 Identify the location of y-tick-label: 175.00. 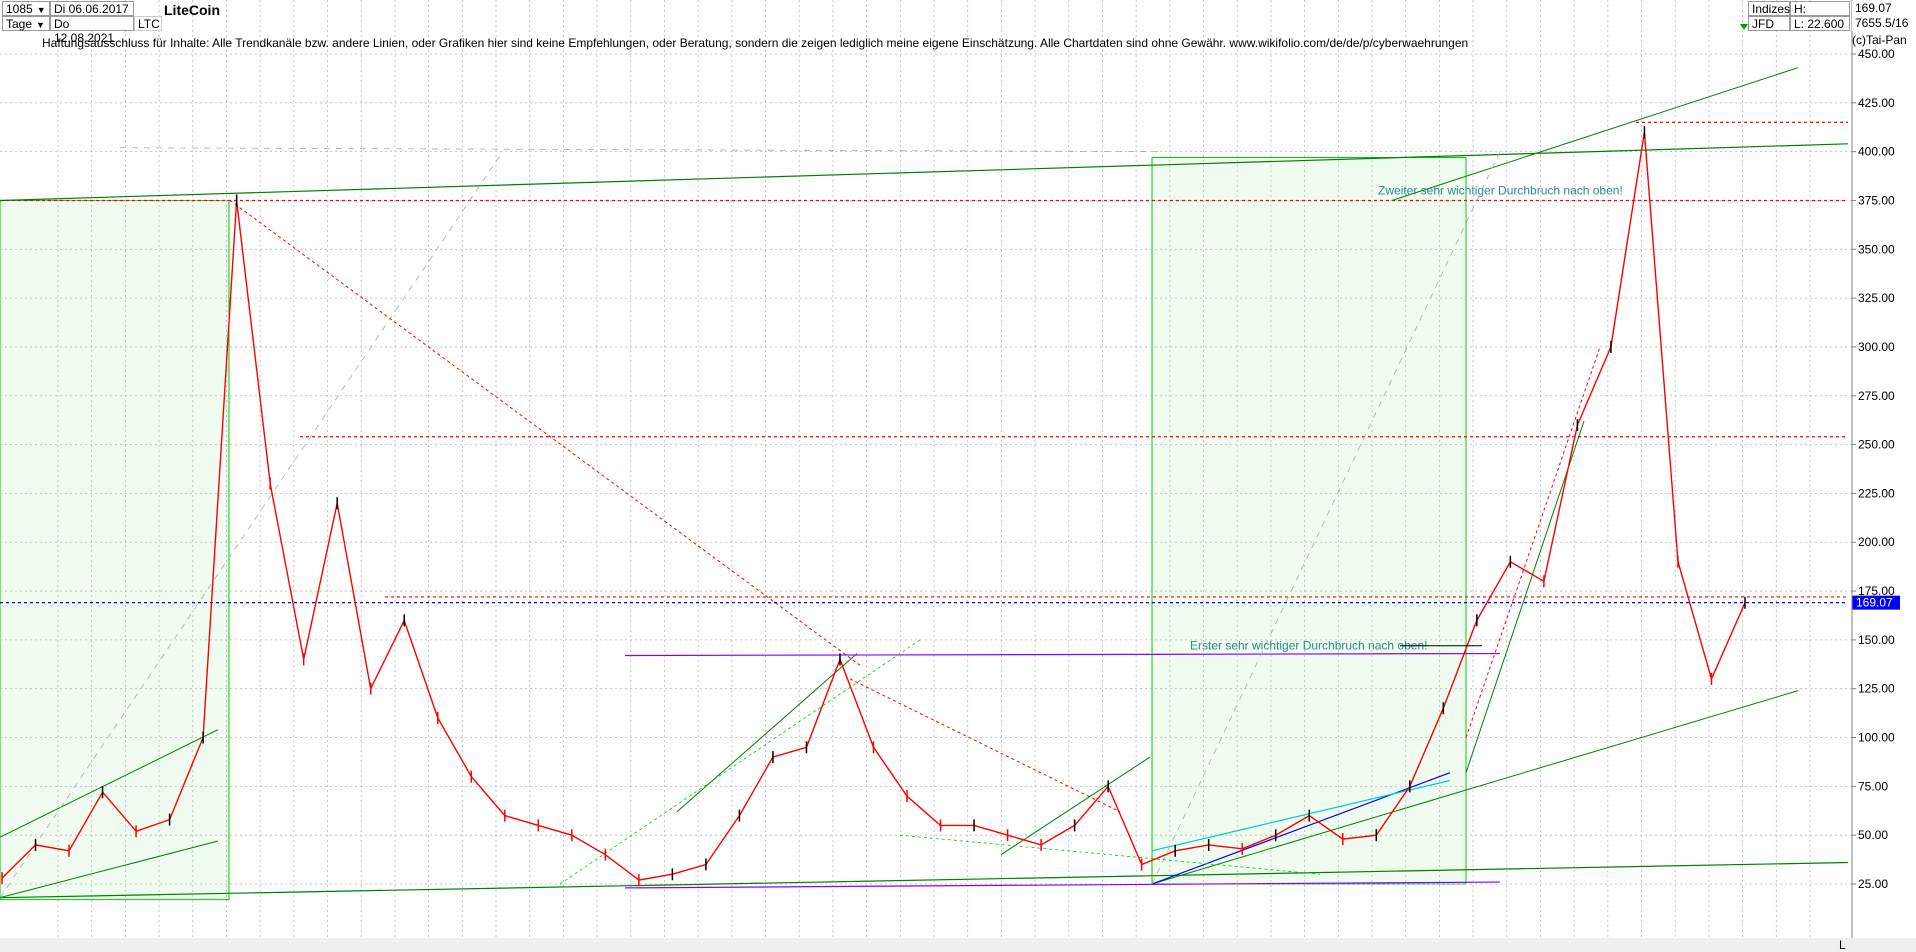
(1876, 591).